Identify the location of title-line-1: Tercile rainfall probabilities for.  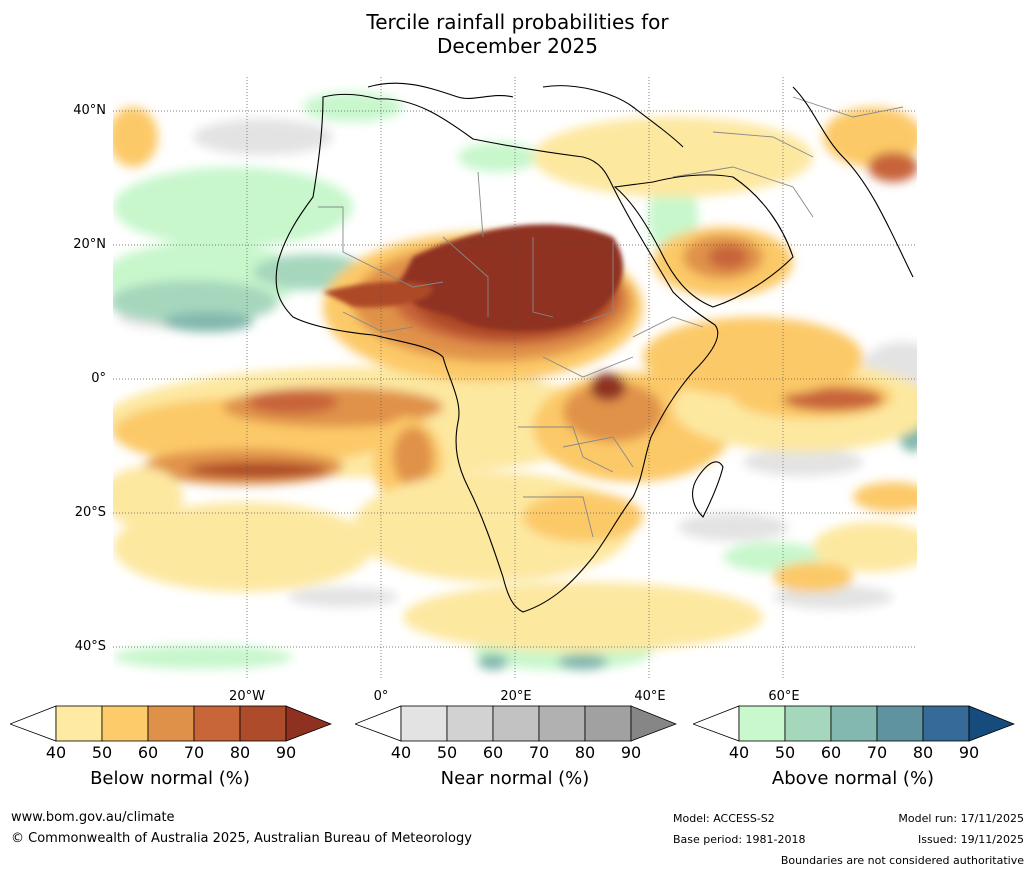
(517, 22).